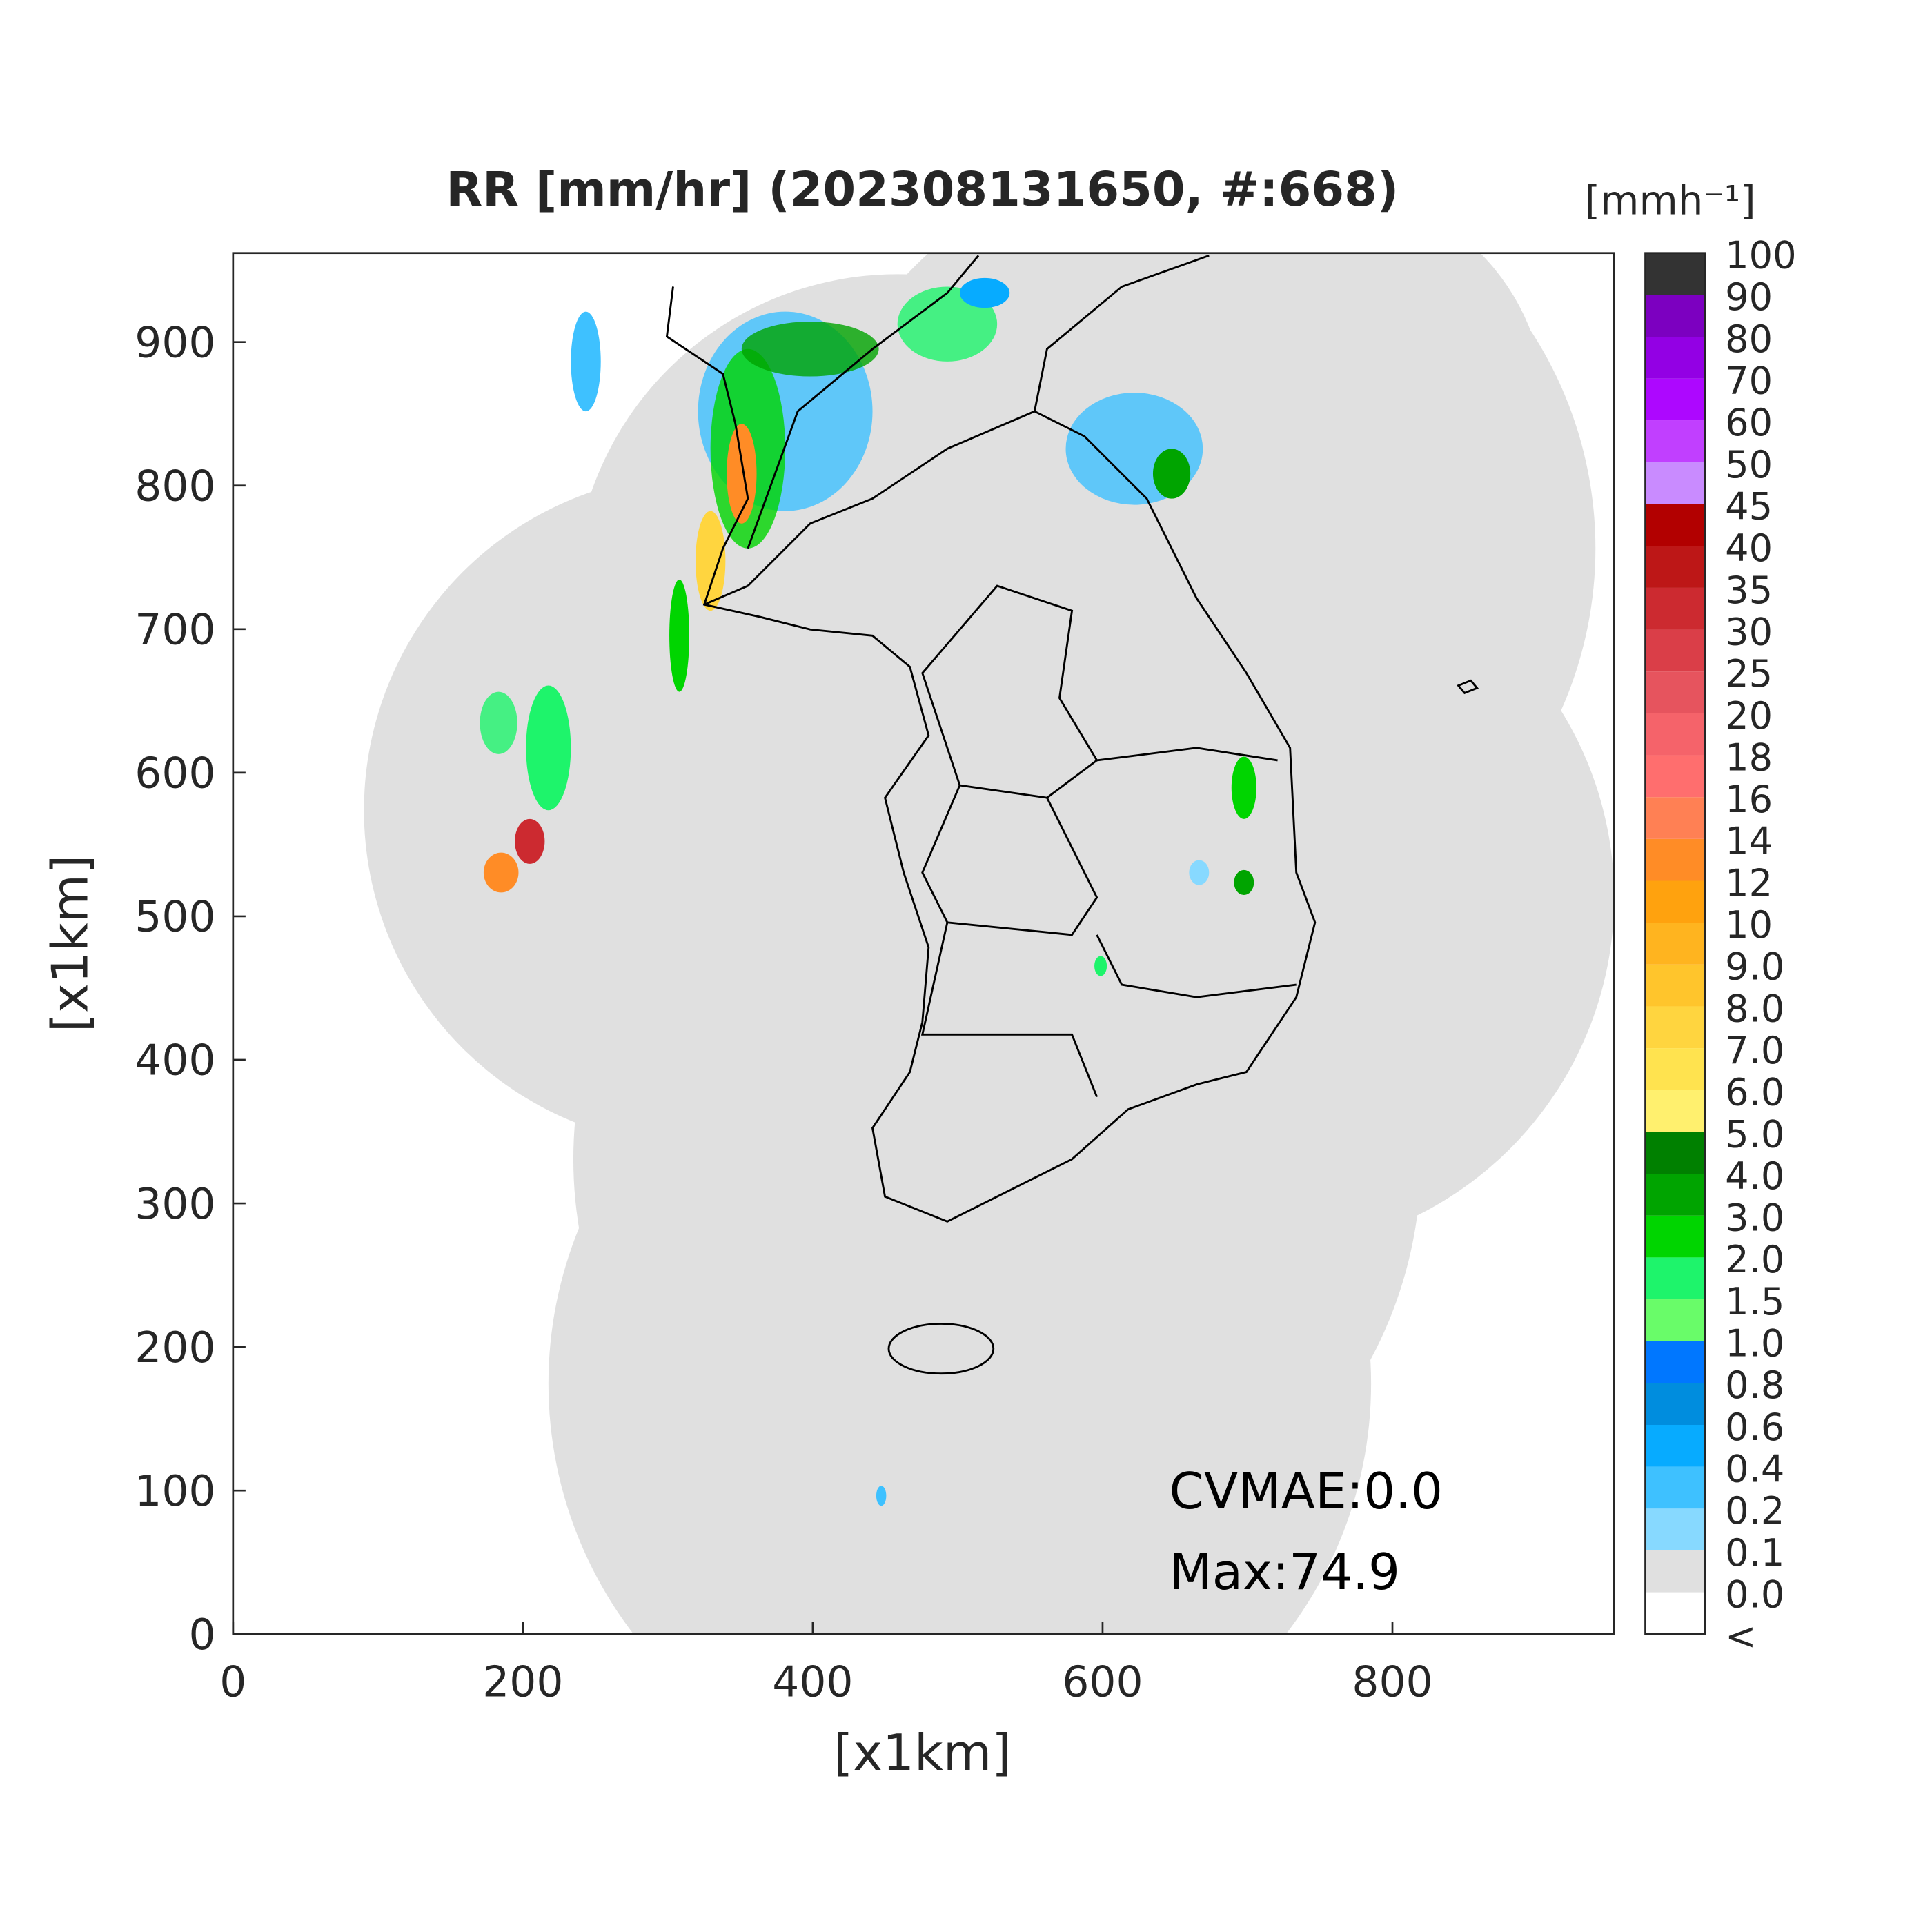  Describe the element at coordinates (201, 1634) in the screenshot. I see `y-tick-label: 0` at that location.